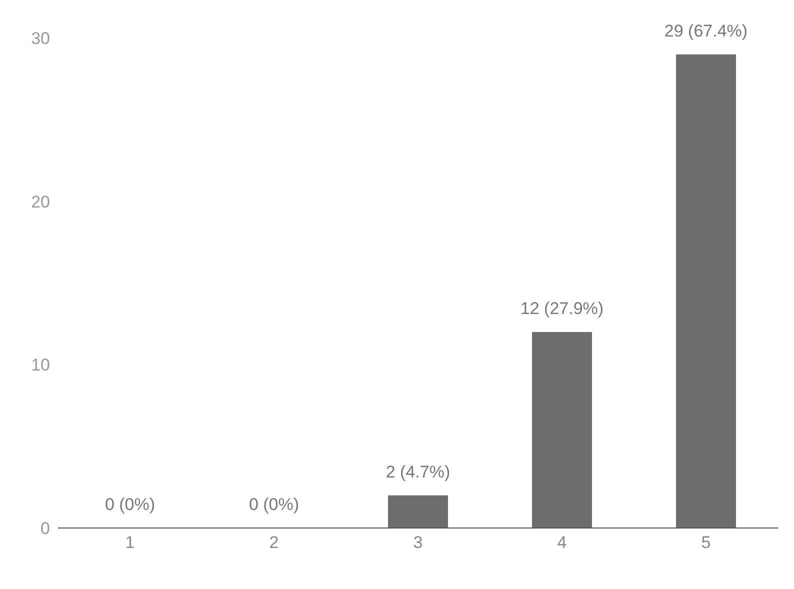 The height and width of the screenshot is (589, 794). What do you see at coordinates (40, 38) in the screenshot?
I see `y-tick-label: 30` at bounding box center [40, 38].